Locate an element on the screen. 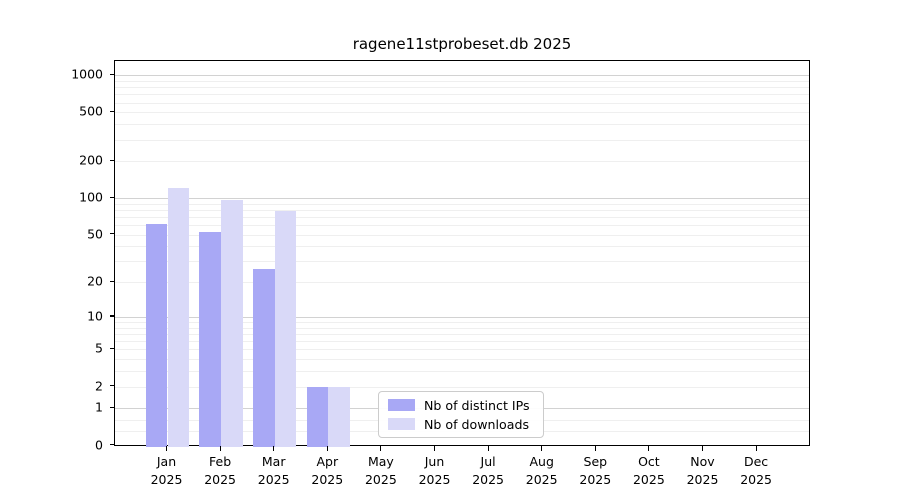 Image resolution: width=900 pixels, height=500 pixels. legend-item: Nb of downloads is located at coordinates (461, 424).